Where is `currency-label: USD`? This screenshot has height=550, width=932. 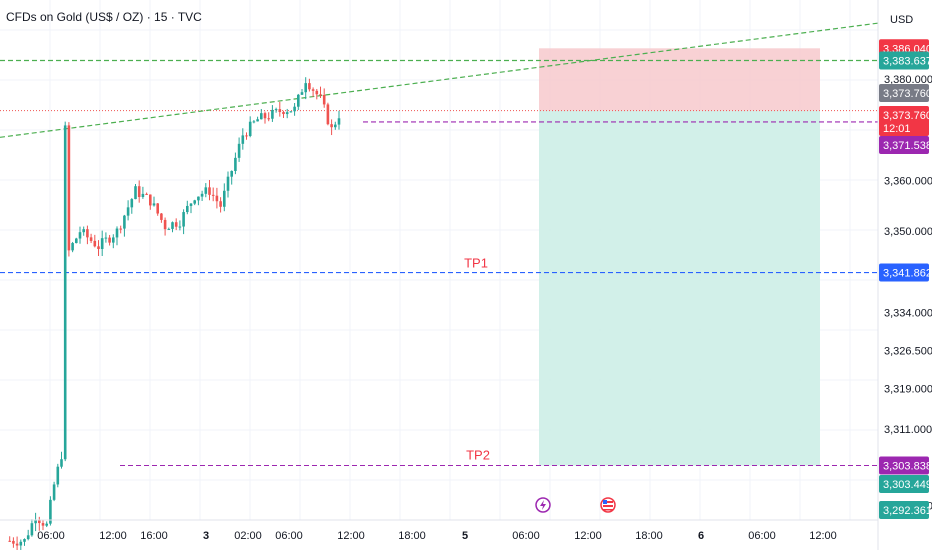 currency-label: USD is located at coordinates (901, 20).